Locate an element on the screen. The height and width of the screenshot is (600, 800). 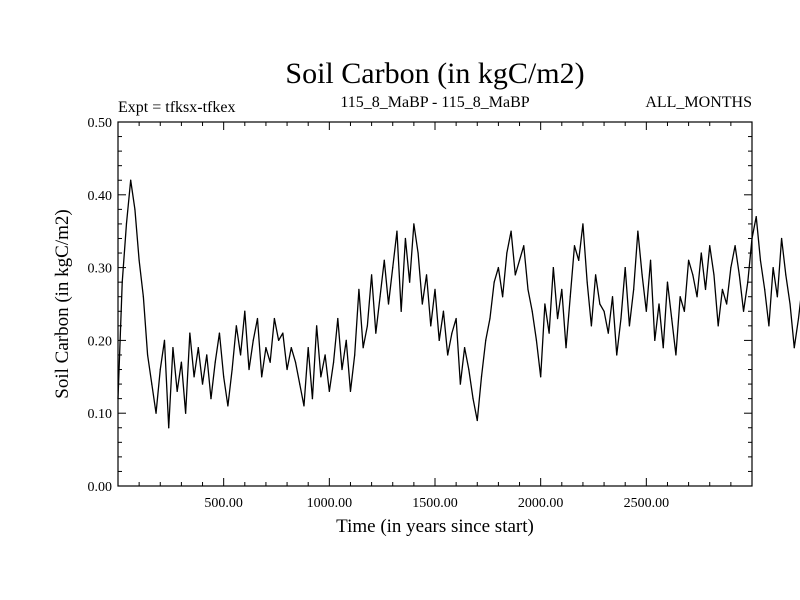
x-tick-label: 500.00 is located at coordinates (223, 503).